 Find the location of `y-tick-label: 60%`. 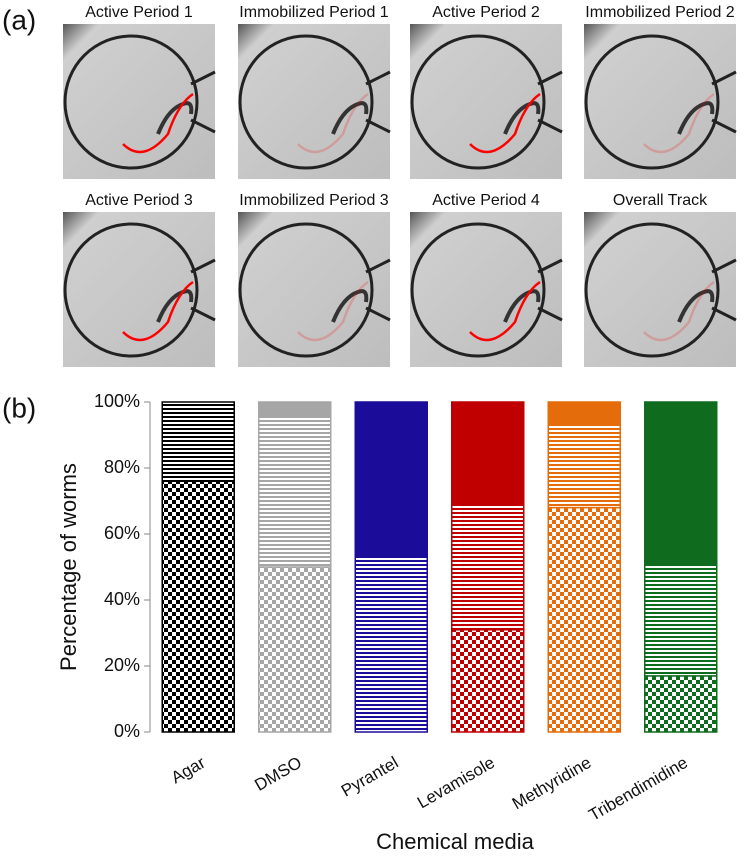

y-tick-label: 60% is located at coordinates (122, 533).